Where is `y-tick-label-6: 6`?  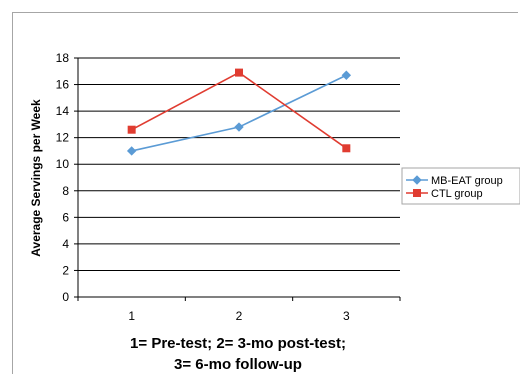 y-tick-label-6: 6 is located at coordinates (65, 217).